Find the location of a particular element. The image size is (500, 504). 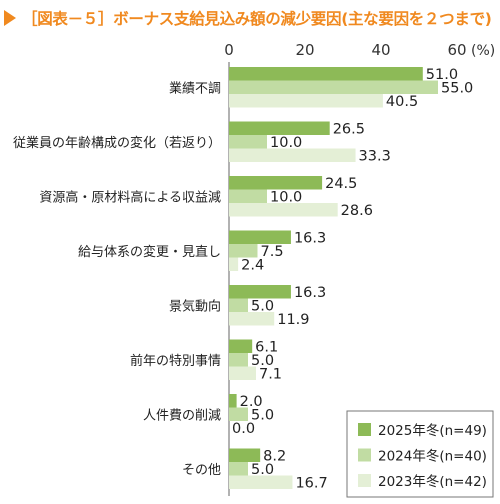

data-label: 33.3 is located at coordinates (375, 157).